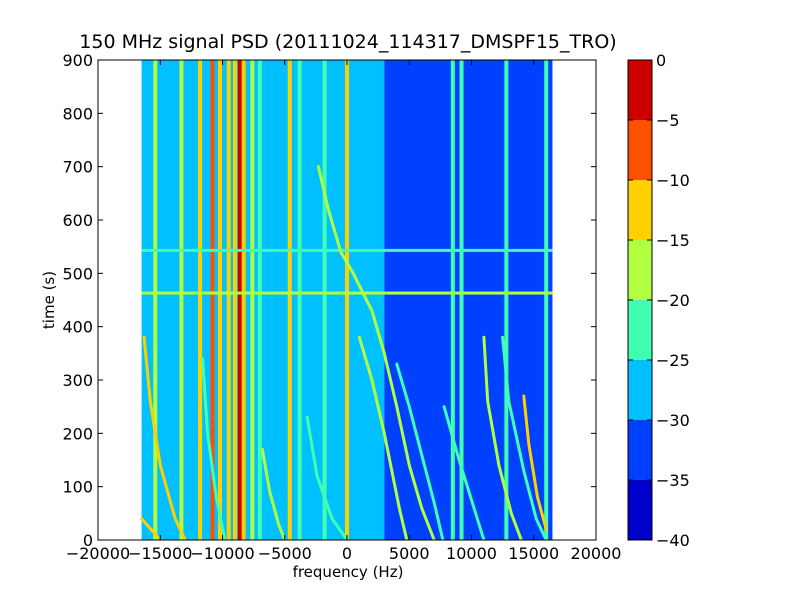 This screenshot has width=800, height=600. I want to click on x-axis-label: frequency (Hz), so click(348, 572).